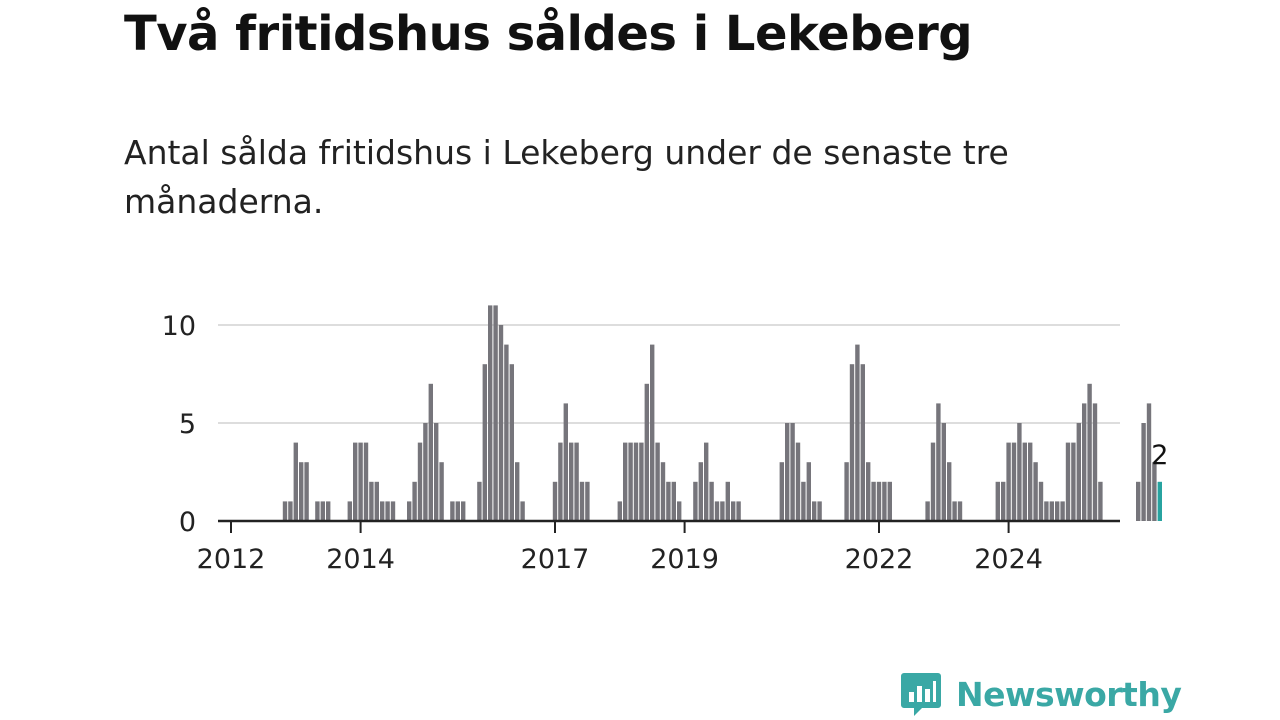  Describe the element at coordinates (187, 424) in the screenshot. I see `y-tick-label: 5` at that location.